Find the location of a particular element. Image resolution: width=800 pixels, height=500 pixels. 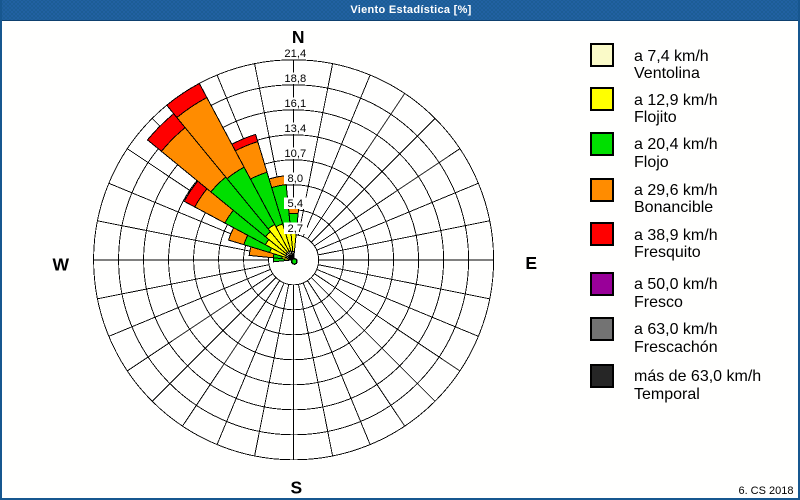

svg-text: E is located at coordinates (531, 263).